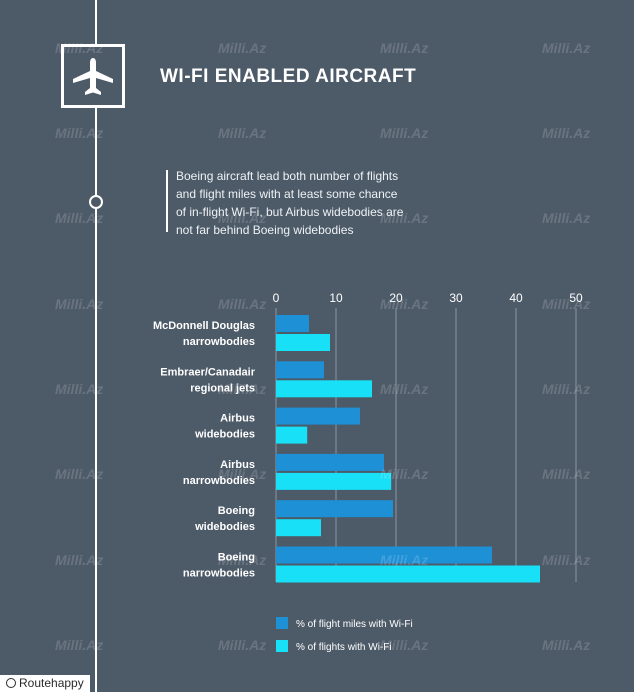  Describe the element at coordinates (96, 346) in the screenshot. I see `timeline-line` at that location.